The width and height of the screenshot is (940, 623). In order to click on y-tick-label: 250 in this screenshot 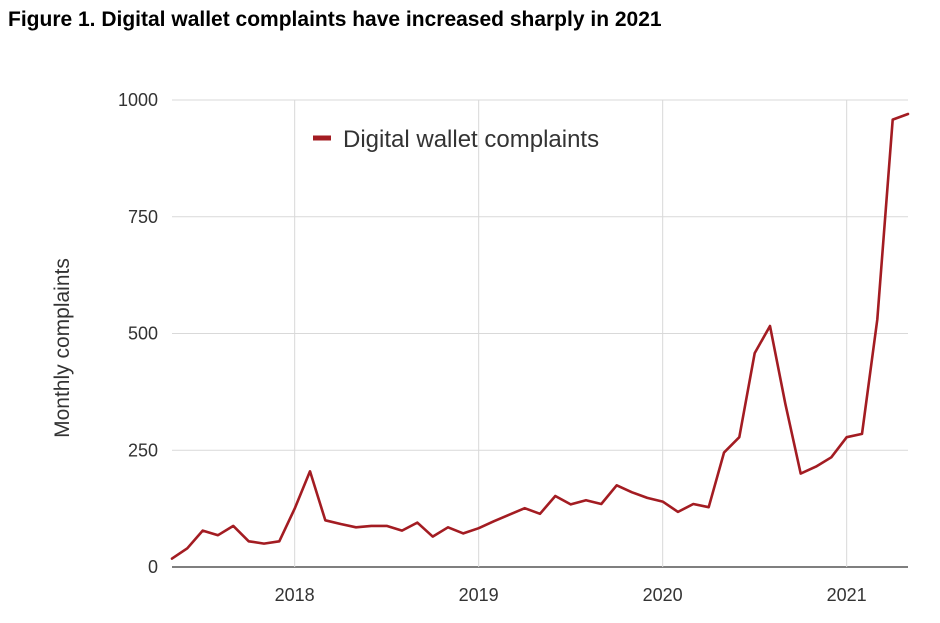, I will do `click(143, 450)`.